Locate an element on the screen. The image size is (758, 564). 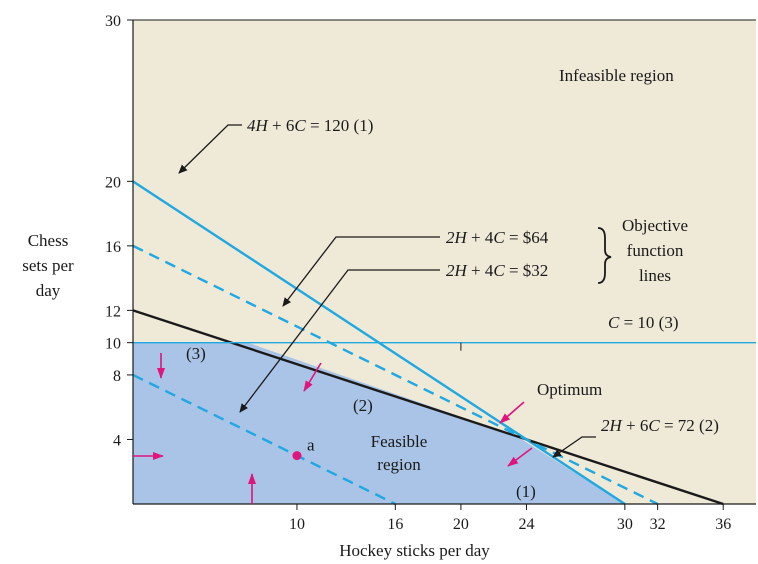
feasible-region-label: Feasible is located at coordinates (399, 441).